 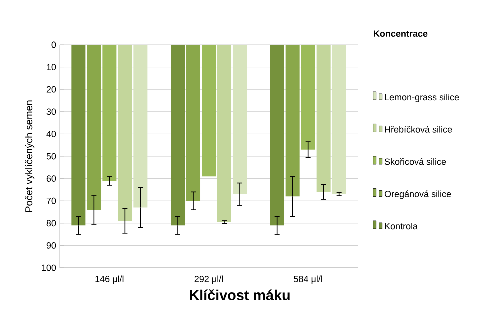 I want to click on legend-label: Kontrola, so click(x=401, y=226).